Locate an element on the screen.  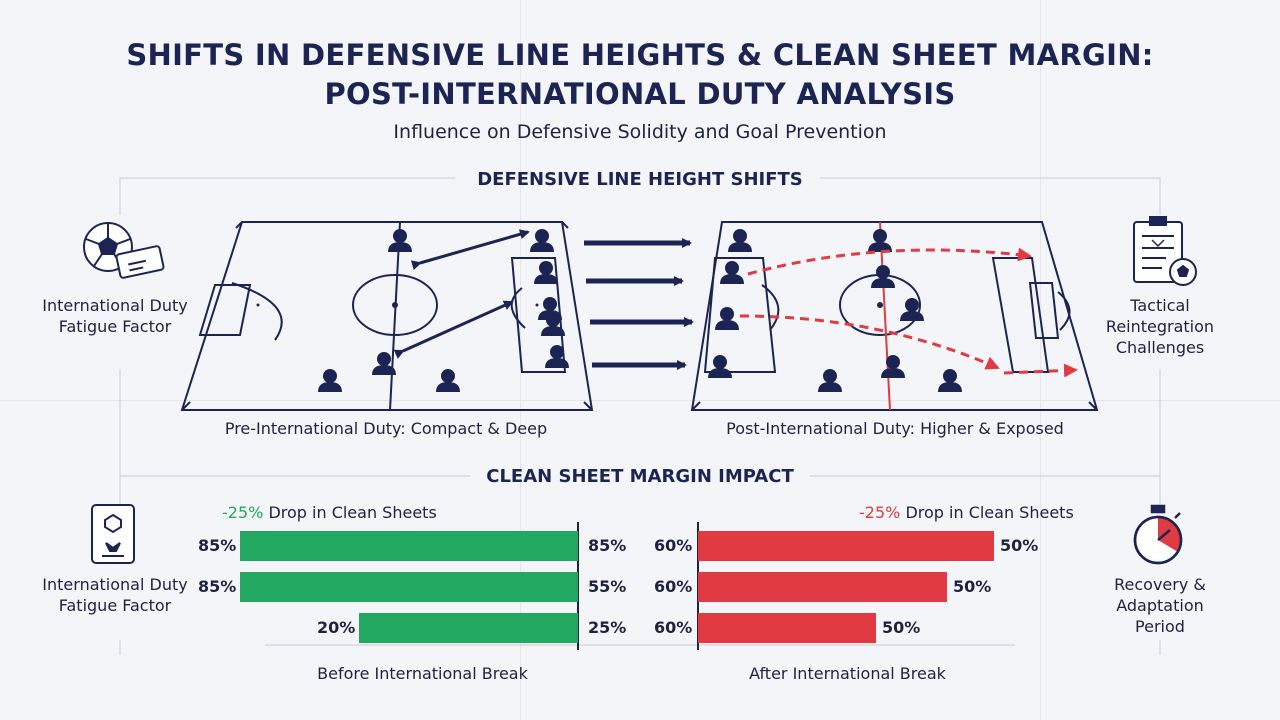
side-label-bottom-left: International Duty Fatigue Factor is located at coordinates (115, 595).